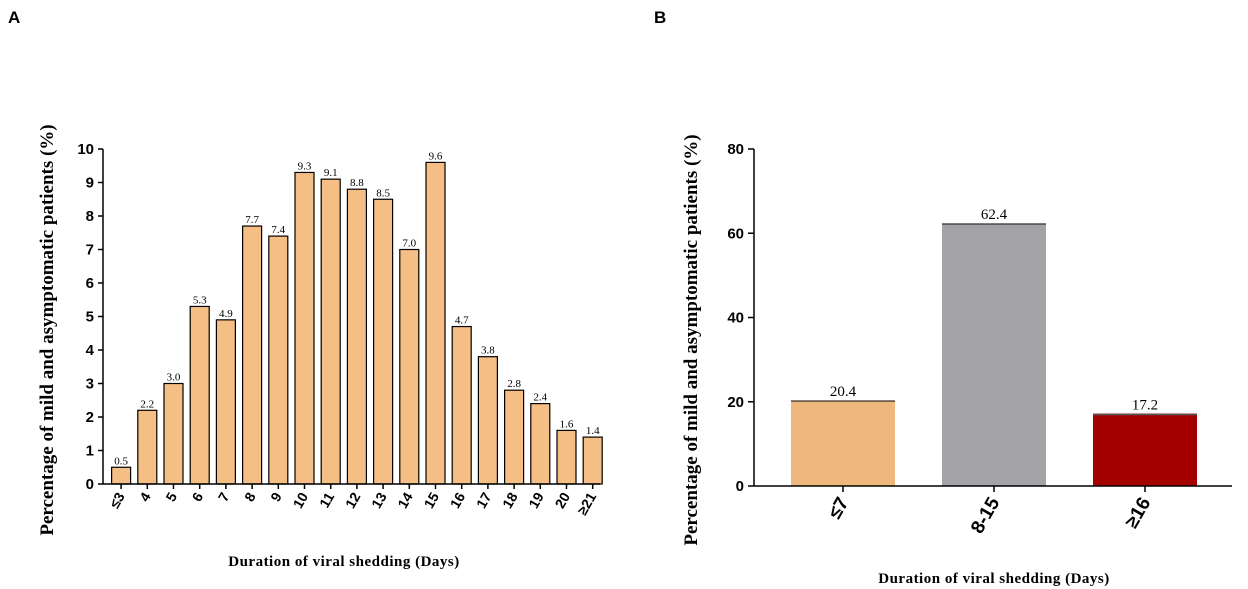  Describe the element at coordinates (171, 496) in the screenshot. I see `x-tick-label: 5` at that location.